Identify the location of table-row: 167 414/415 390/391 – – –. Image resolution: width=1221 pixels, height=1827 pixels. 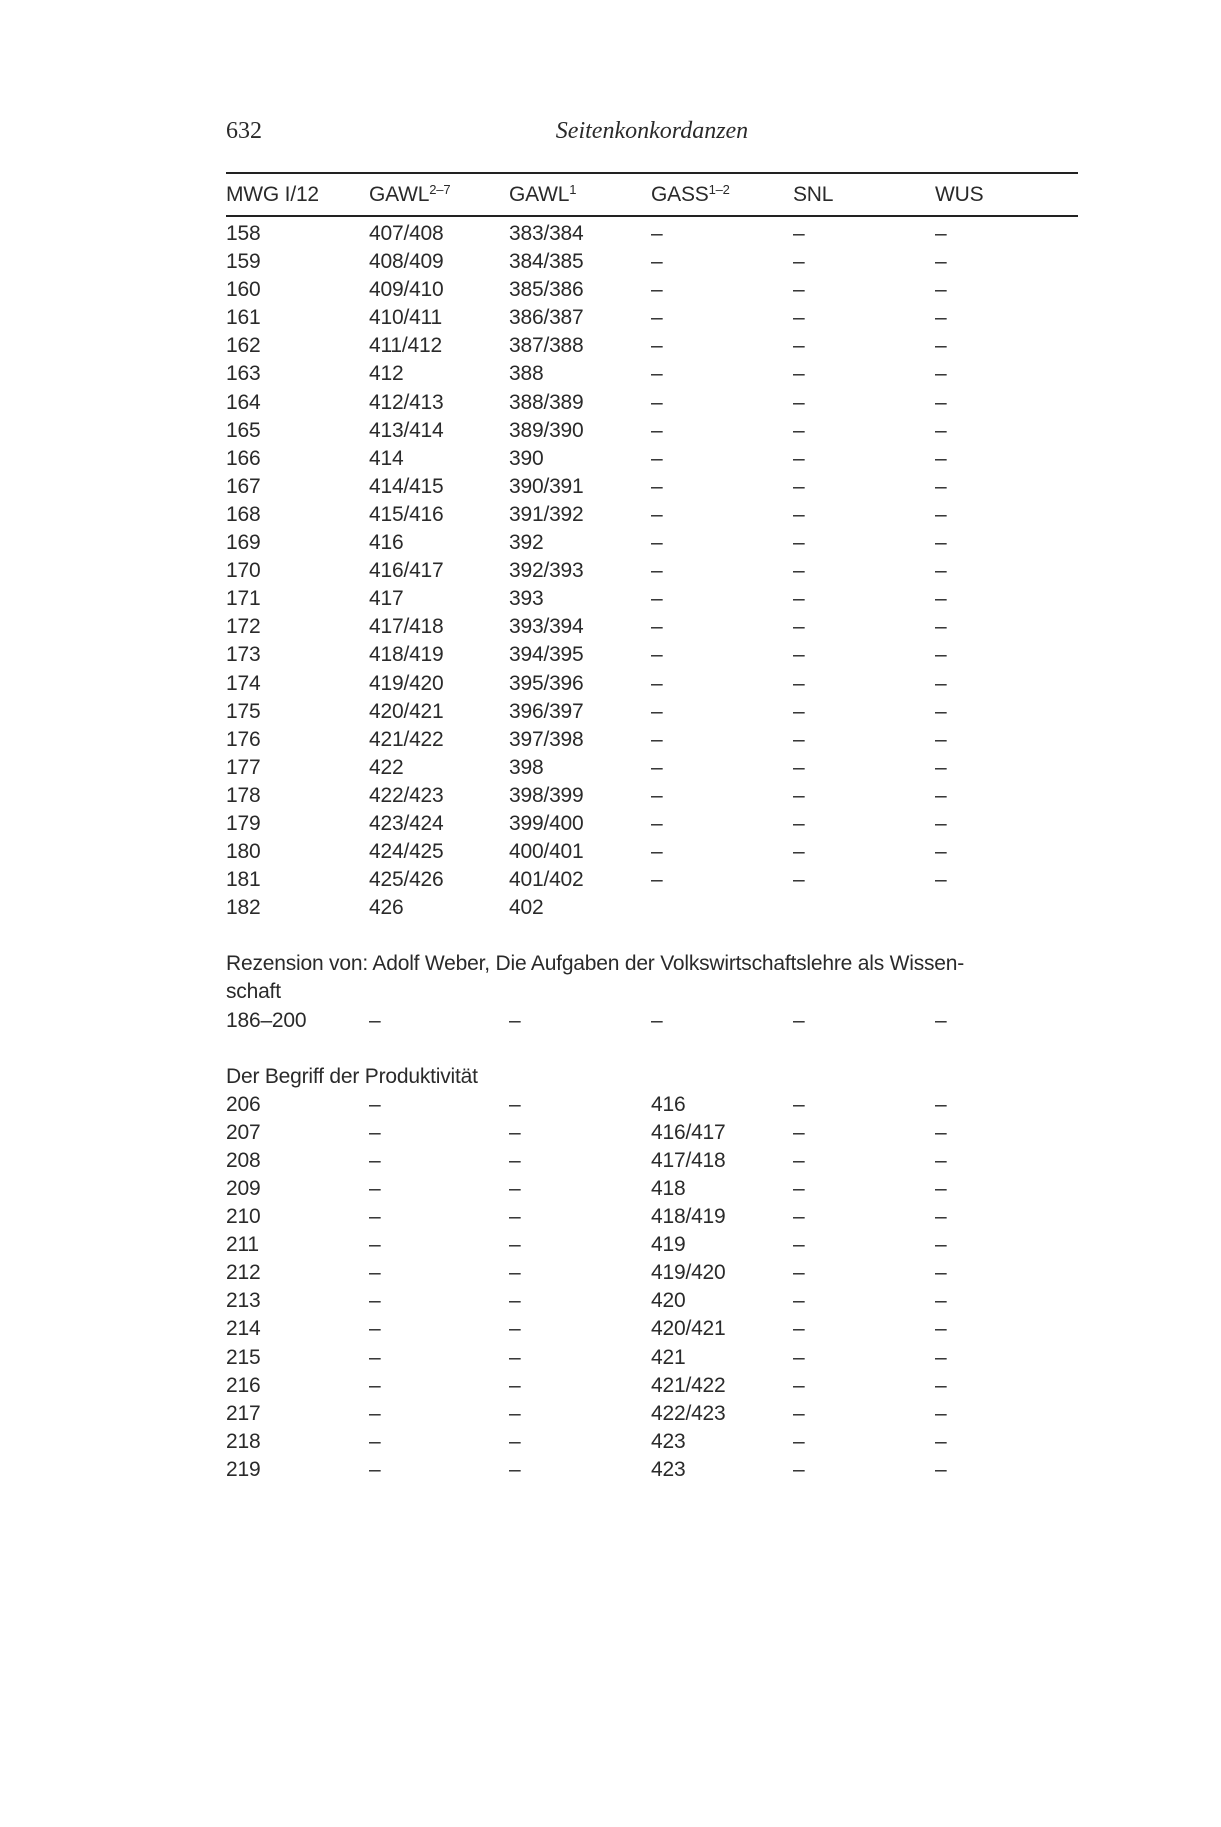
(652, 487).